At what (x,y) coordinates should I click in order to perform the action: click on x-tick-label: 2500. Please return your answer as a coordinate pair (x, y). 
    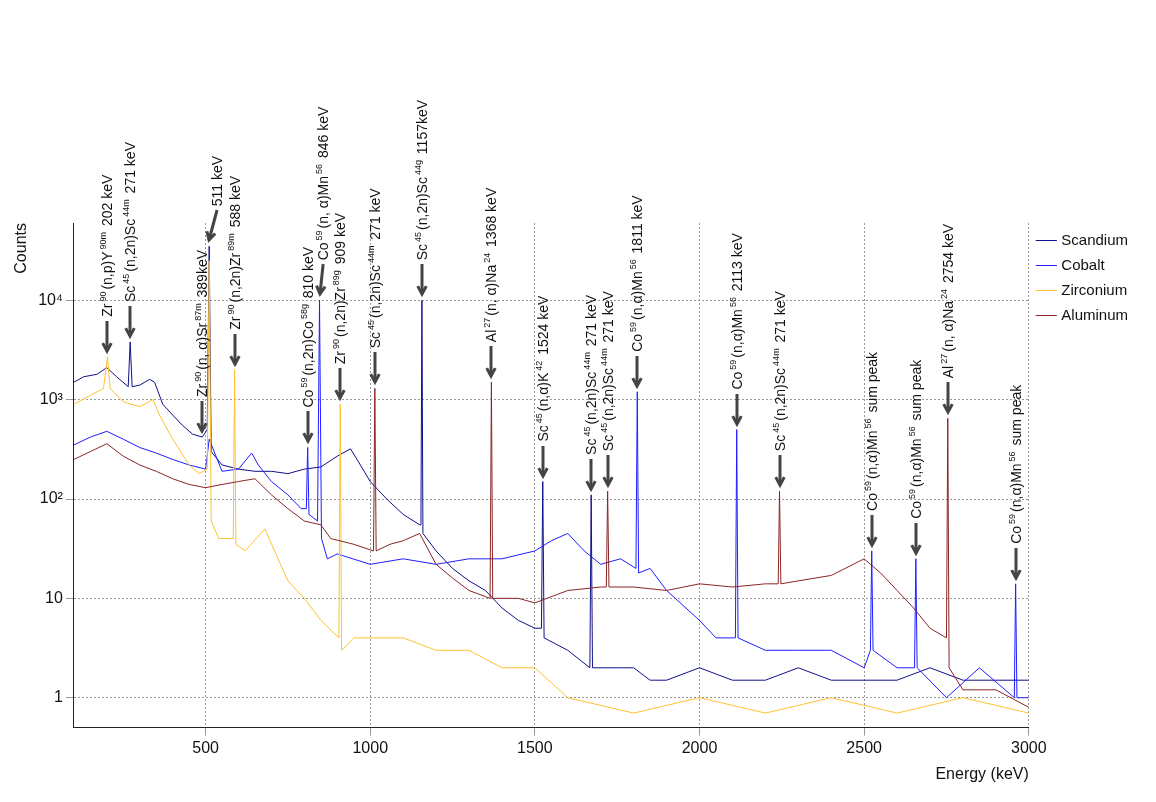
    Looking at the image, I should click on (864, 747).